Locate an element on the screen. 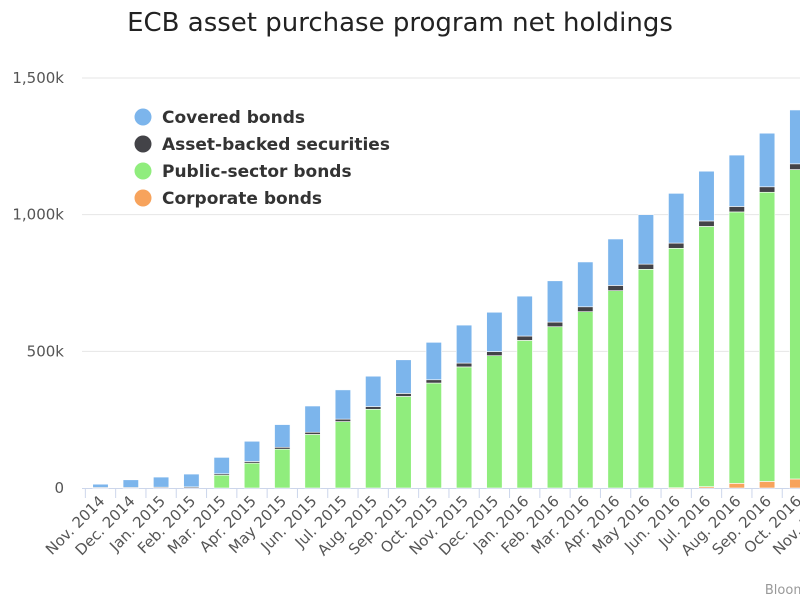 Image resolution: width=800 pixels, height=600 pixels. y-tick-label: 1,000k is located at coordinates (38, 215).